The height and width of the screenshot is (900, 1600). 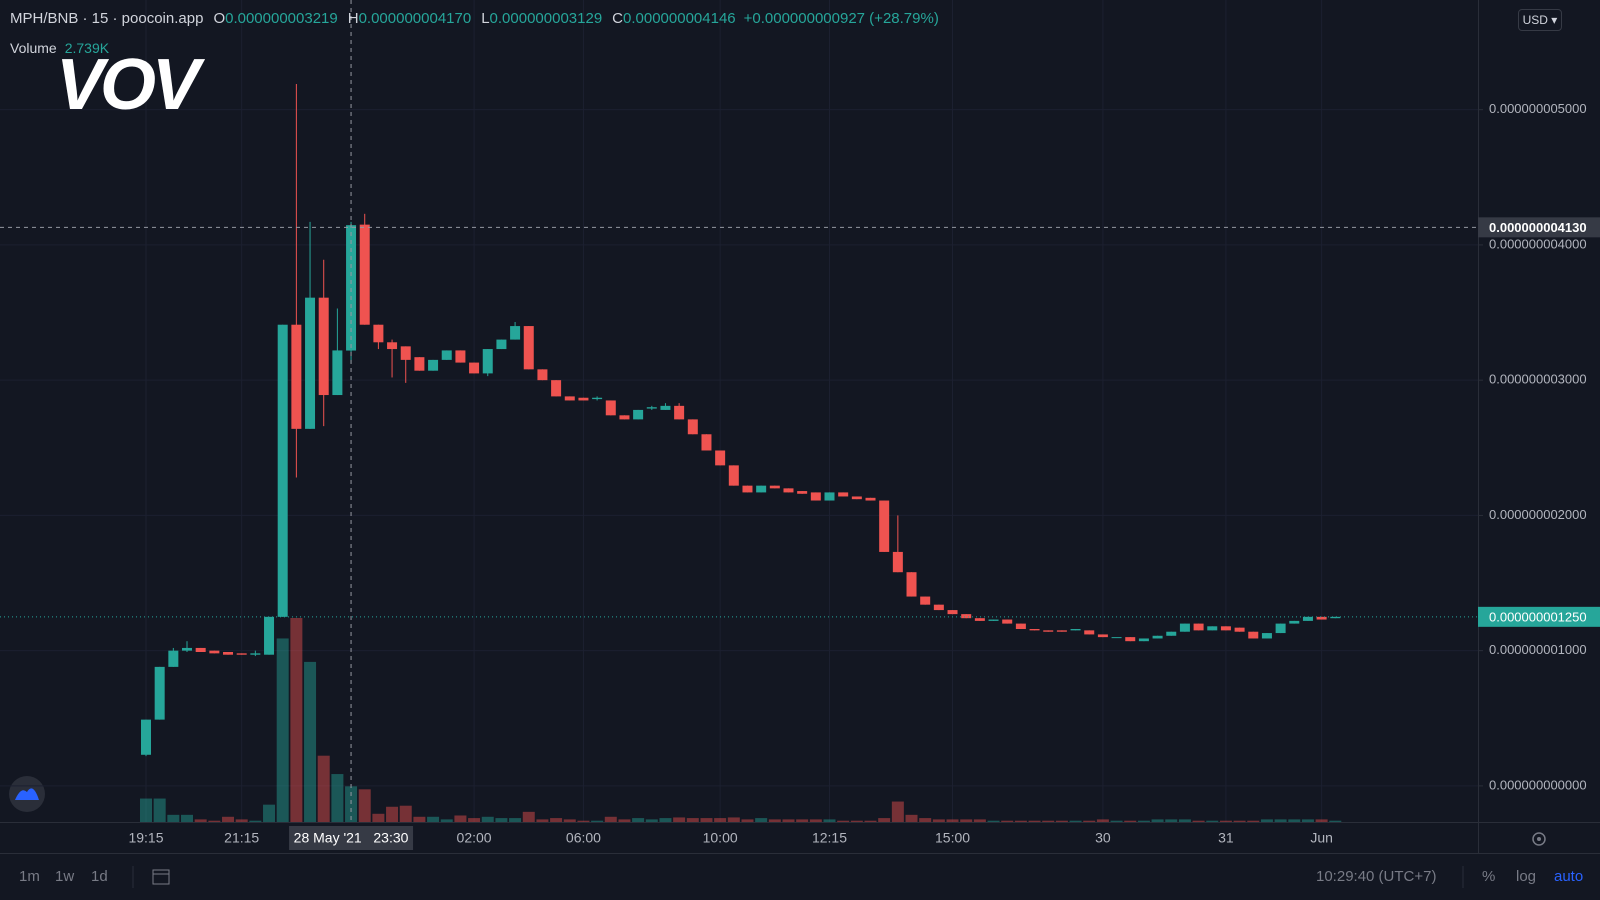 I want to click on x-tick-label: 19:15, so click(x=145, y=838).